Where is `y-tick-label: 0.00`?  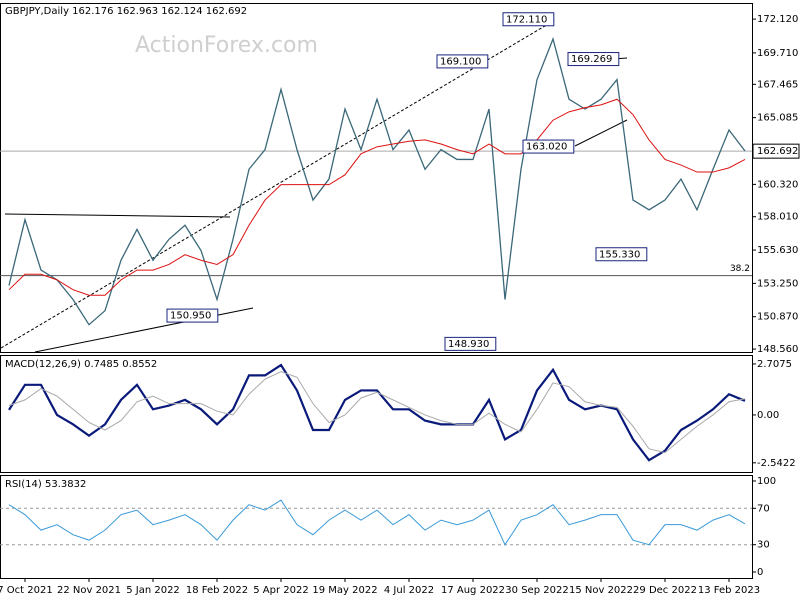 y-tick-label: 0.00 is located at coordinates (768, 415).